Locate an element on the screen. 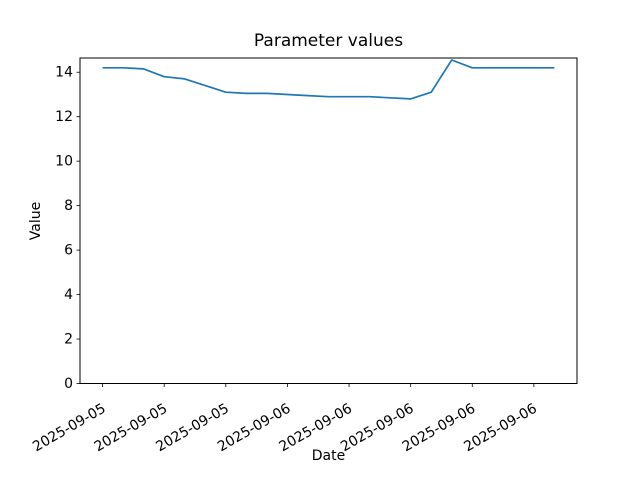  y-tick-label: 12 is located at coordinates (64, 117).